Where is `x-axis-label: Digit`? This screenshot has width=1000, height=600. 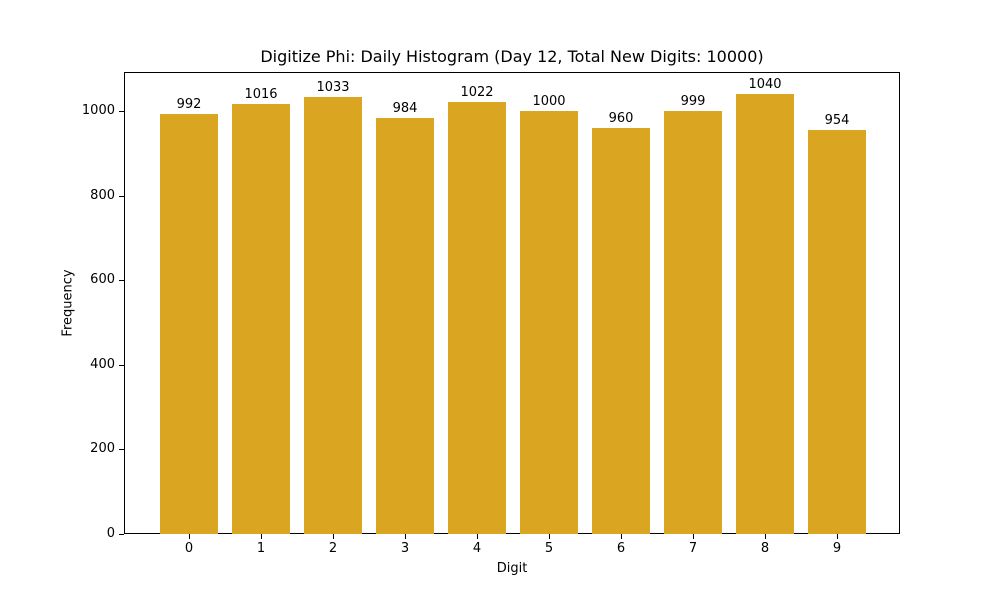 x-axis-label: Digit is located at coordinates (512, 568).